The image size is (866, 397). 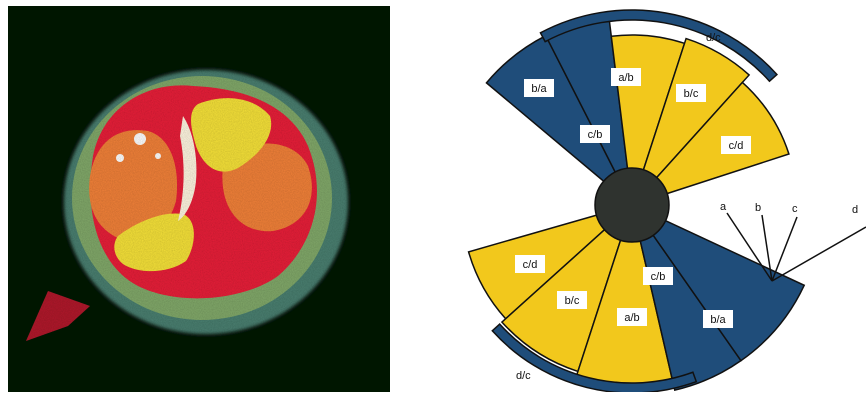 I want to click on lower-sector-label-0-box, so click(x=530, y=264).